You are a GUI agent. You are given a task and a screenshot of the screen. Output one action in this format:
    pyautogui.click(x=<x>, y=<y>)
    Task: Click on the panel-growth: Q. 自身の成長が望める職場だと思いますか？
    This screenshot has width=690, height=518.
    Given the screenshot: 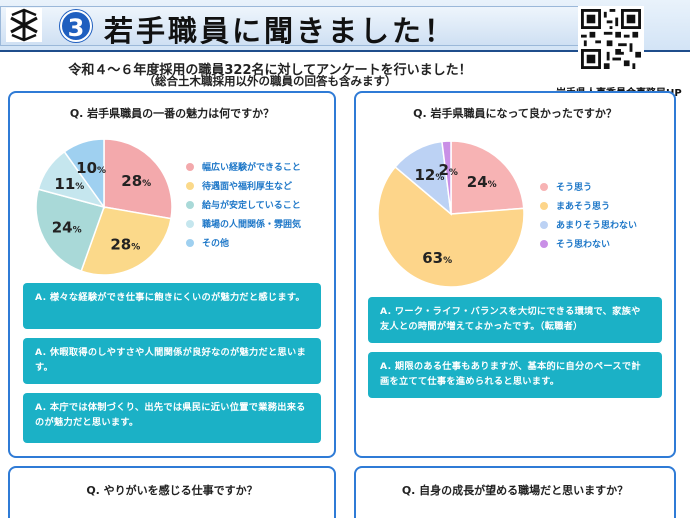 What is the action you would take?
    pyautogui.click(x=515, y=492)
    